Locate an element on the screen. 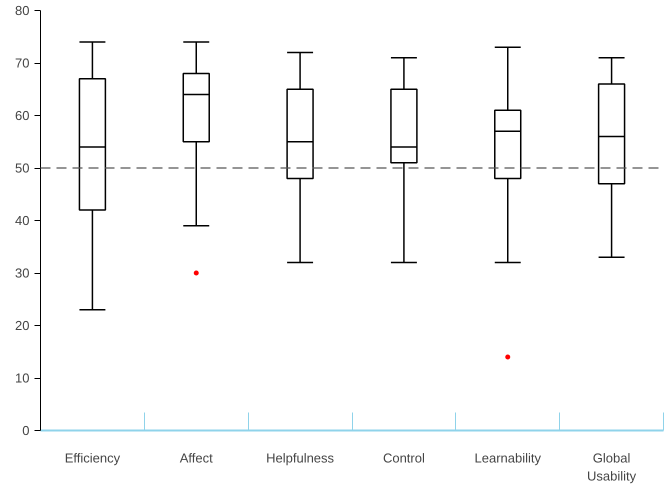 The height and width of the screenshot is (486, 668). x-tick-label: Learnability is located at coordinates (508, 458).